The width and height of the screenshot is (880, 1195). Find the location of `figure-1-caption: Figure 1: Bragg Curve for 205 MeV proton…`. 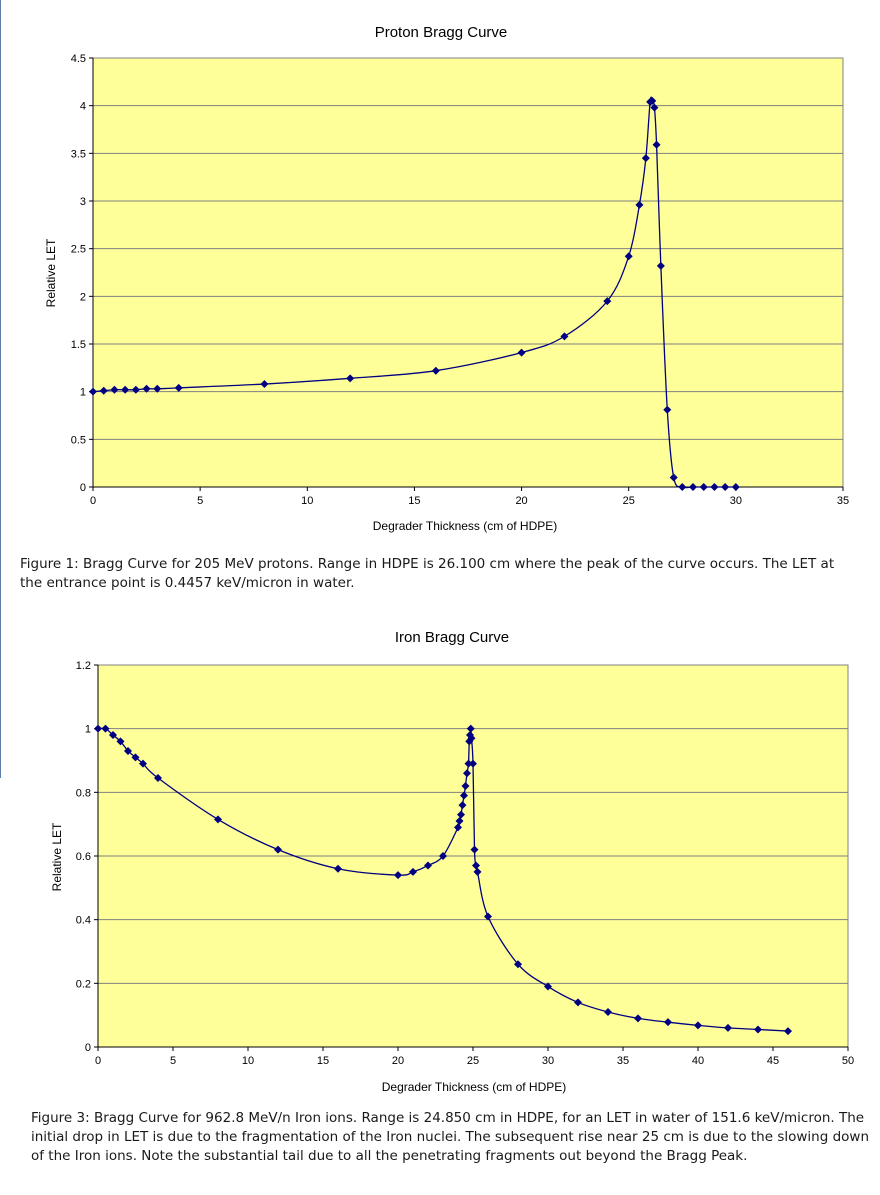

figure-1-caption: Figure 1: Bragg Curve for 205 MeV proton… is located at coordinates (427, 573).